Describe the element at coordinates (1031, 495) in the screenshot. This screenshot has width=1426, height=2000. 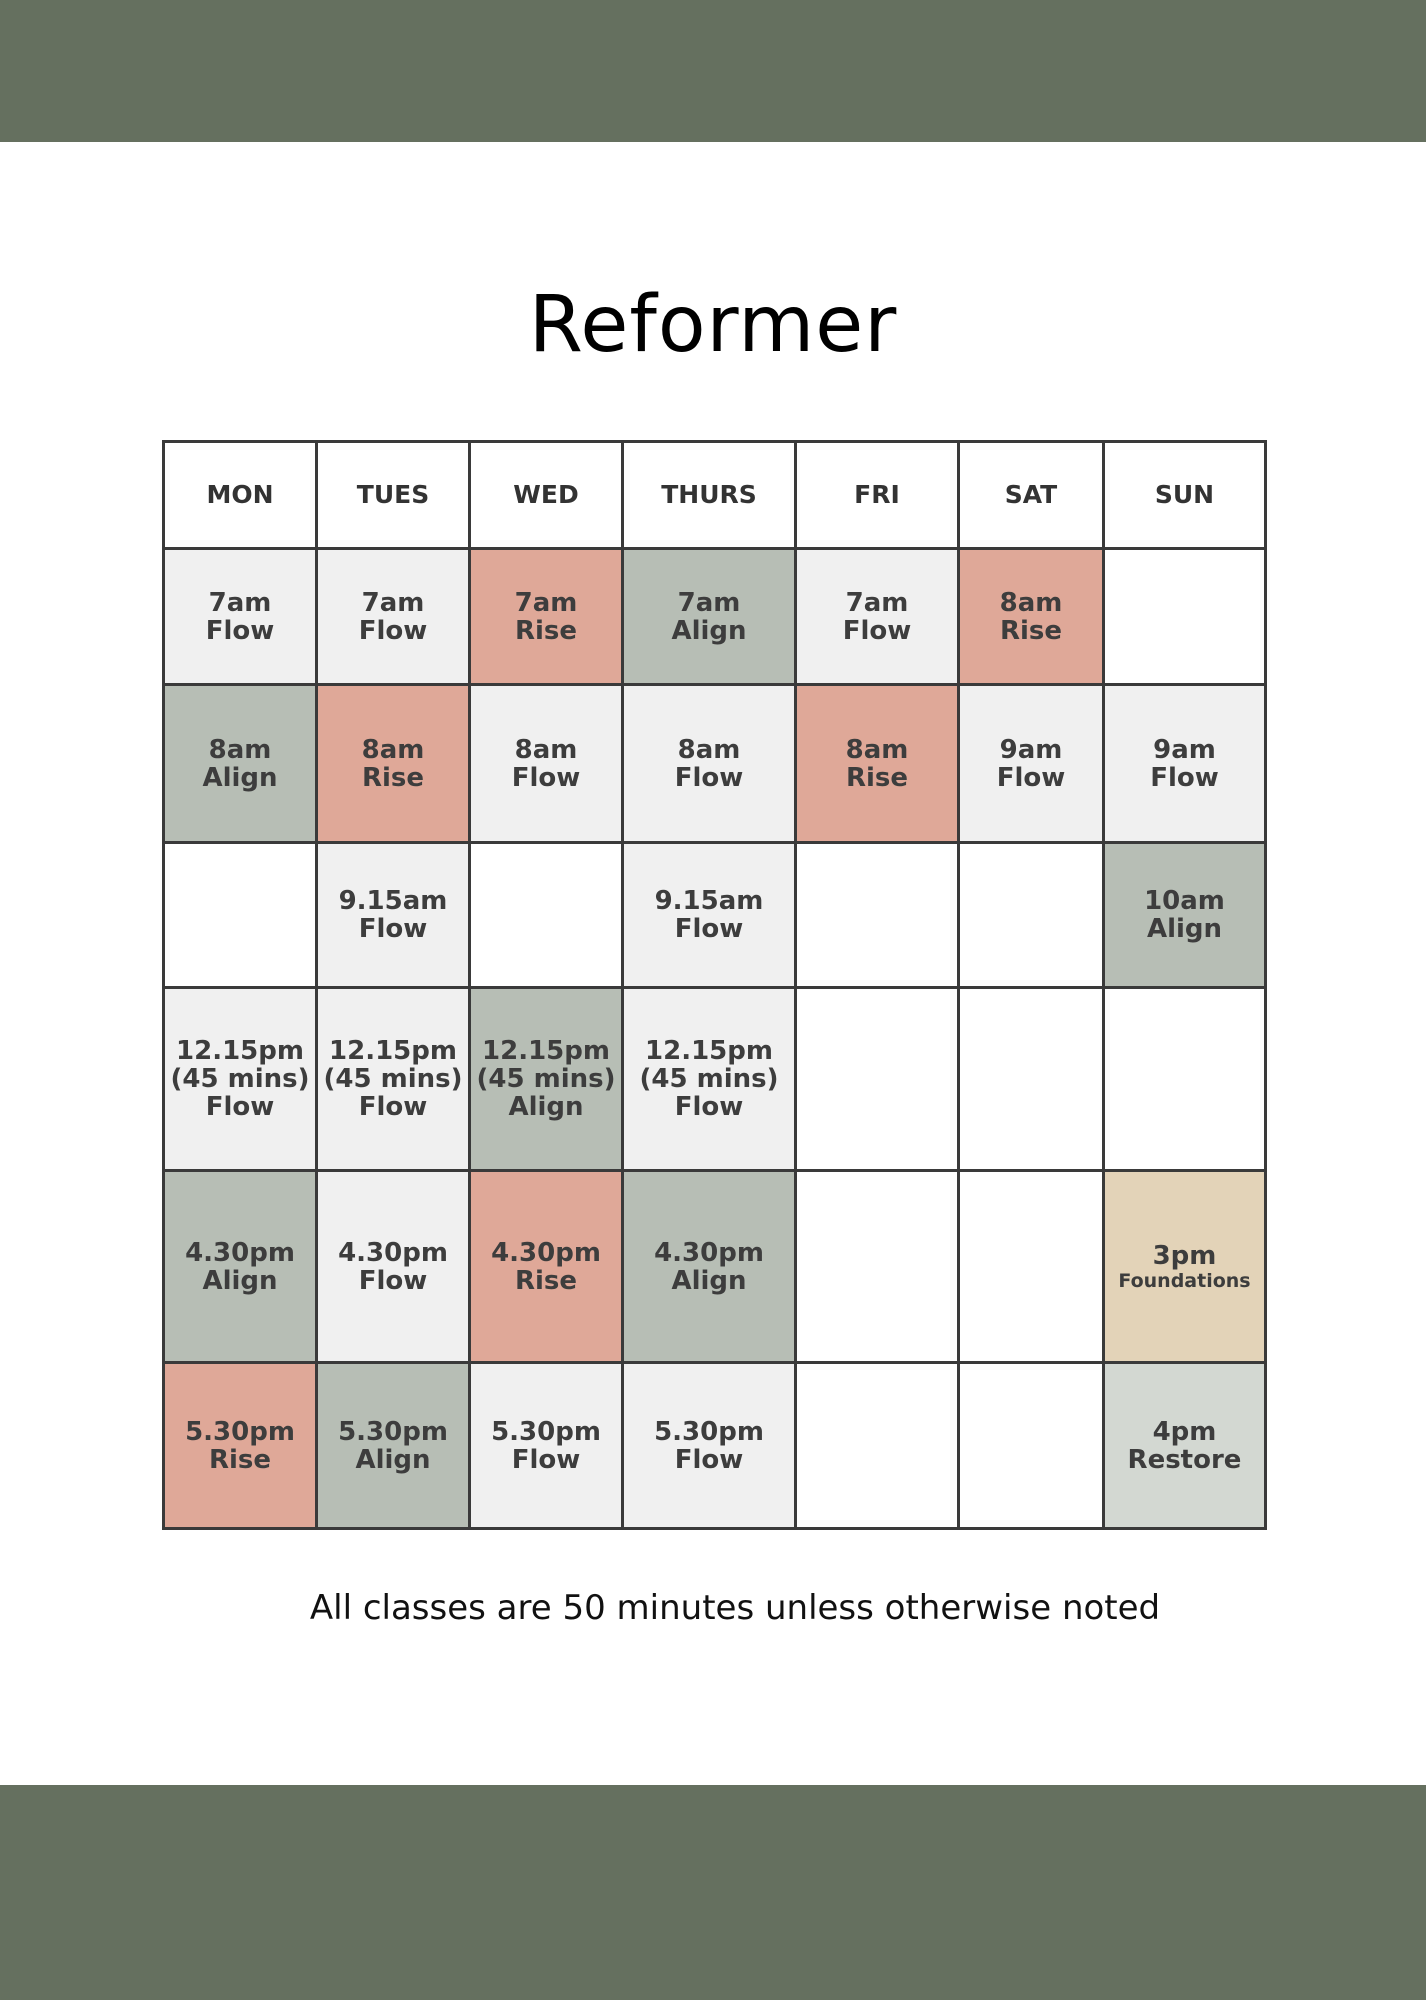
I see `day-header: SAT` at that location.